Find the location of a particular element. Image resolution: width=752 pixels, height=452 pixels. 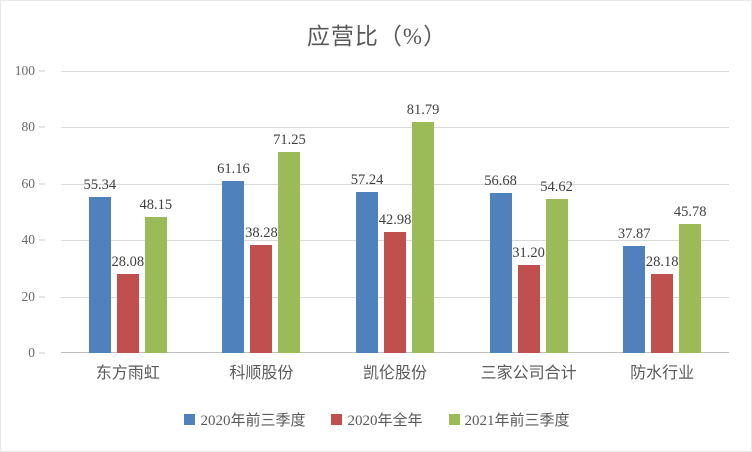

bar-group: 56.68 31.20 54.62 is located at coordinates (528, 212).